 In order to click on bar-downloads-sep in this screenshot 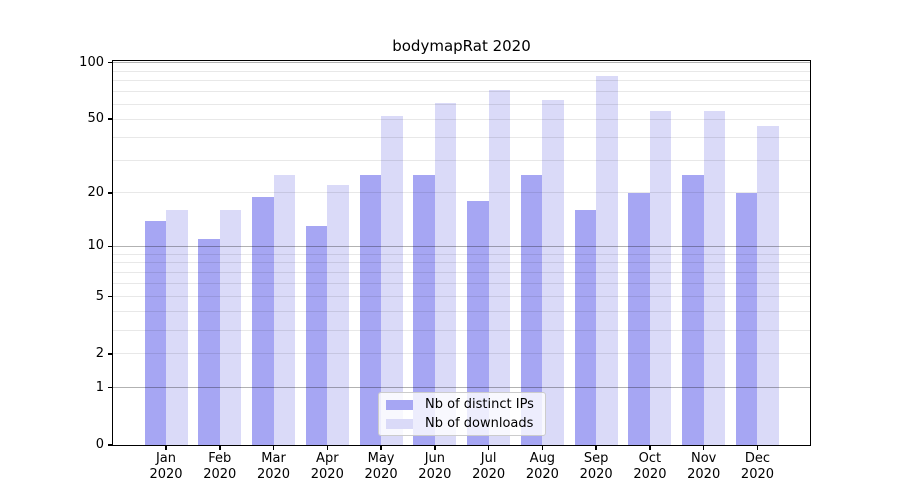, I will do `click(607, 260)`.